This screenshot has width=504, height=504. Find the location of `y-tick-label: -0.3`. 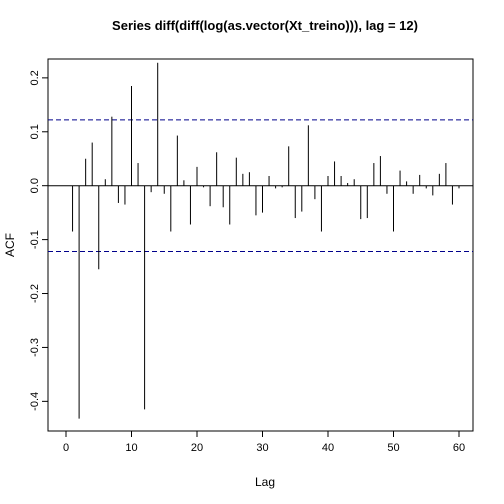

y-tick-label: -0.3 is located at coordinates (35, 347).